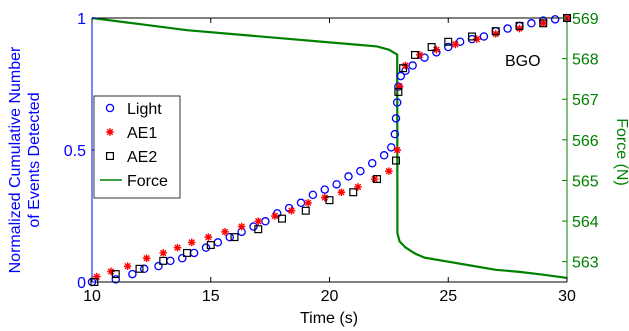 Image resolution: width=629 pixels, height=331 pixels. Describe the element at coordinates (147, 181) in the screenshot. I see `legend-label: Force` at that location.